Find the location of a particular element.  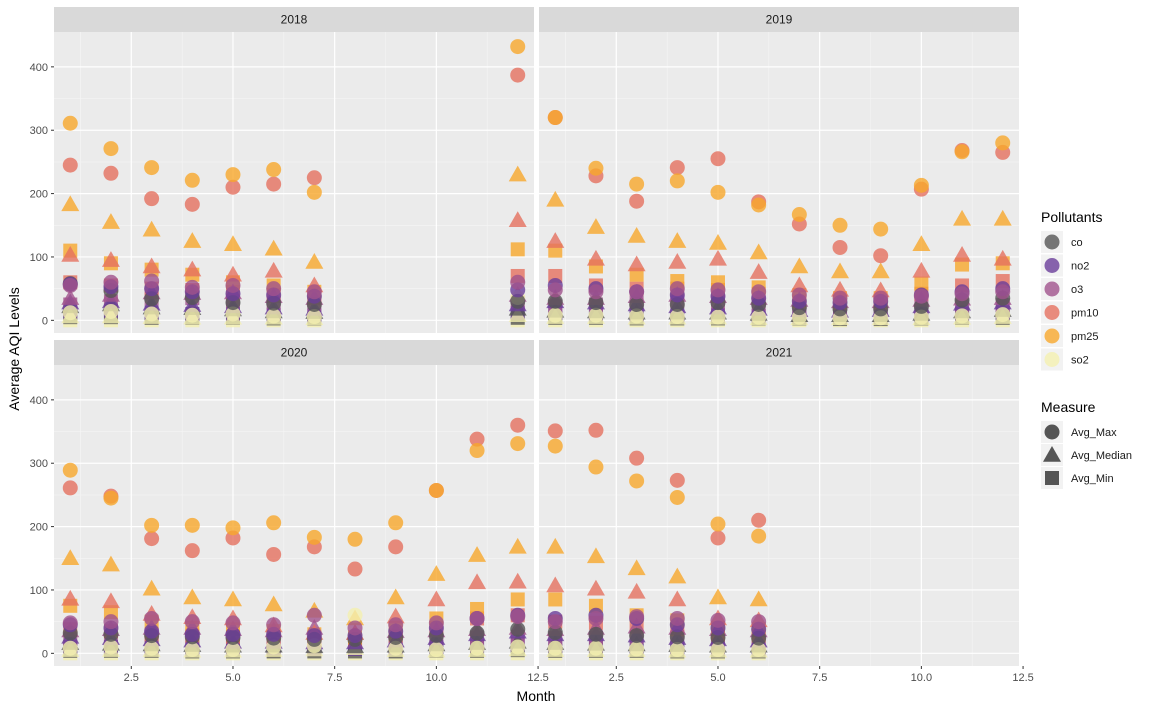

x-tick-label: 12.5 is located at coordinates (1022, 678).